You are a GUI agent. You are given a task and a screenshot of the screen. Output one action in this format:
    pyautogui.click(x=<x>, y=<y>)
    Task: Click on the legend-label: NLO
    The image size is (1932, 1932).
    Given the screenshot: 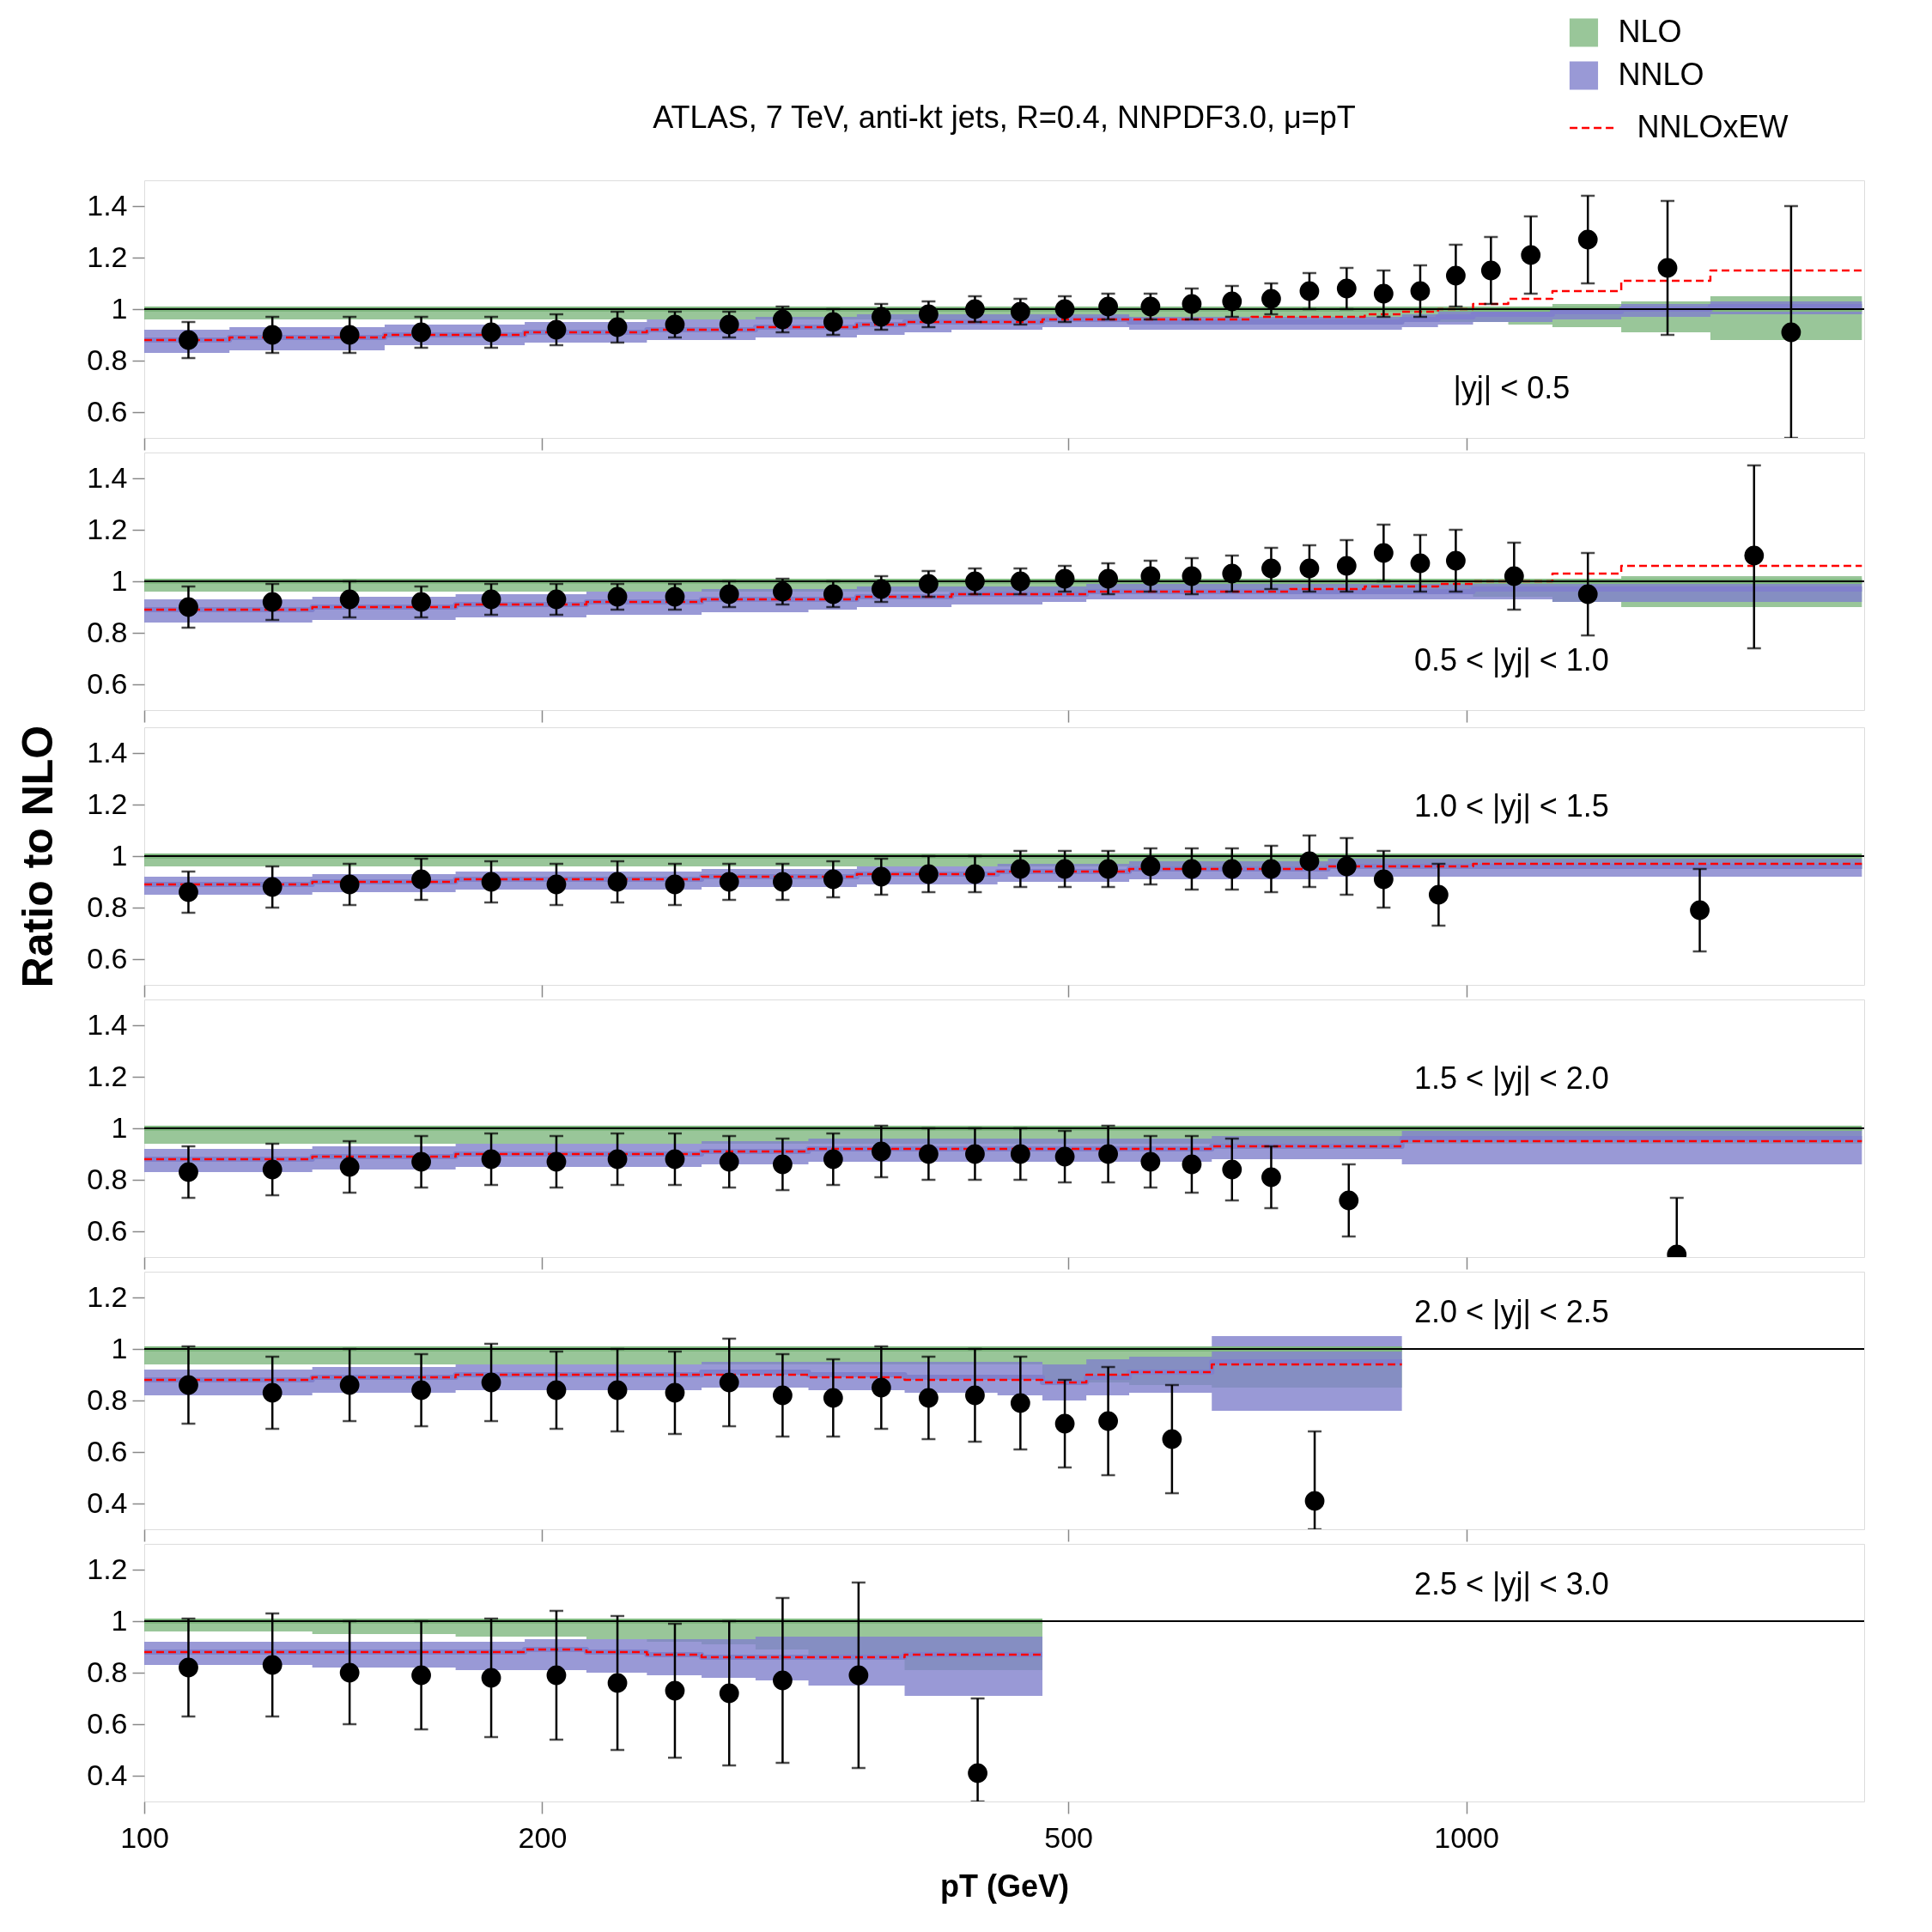 What is the action you would take?
    pyautogui.click(x=1650, y=32)
    